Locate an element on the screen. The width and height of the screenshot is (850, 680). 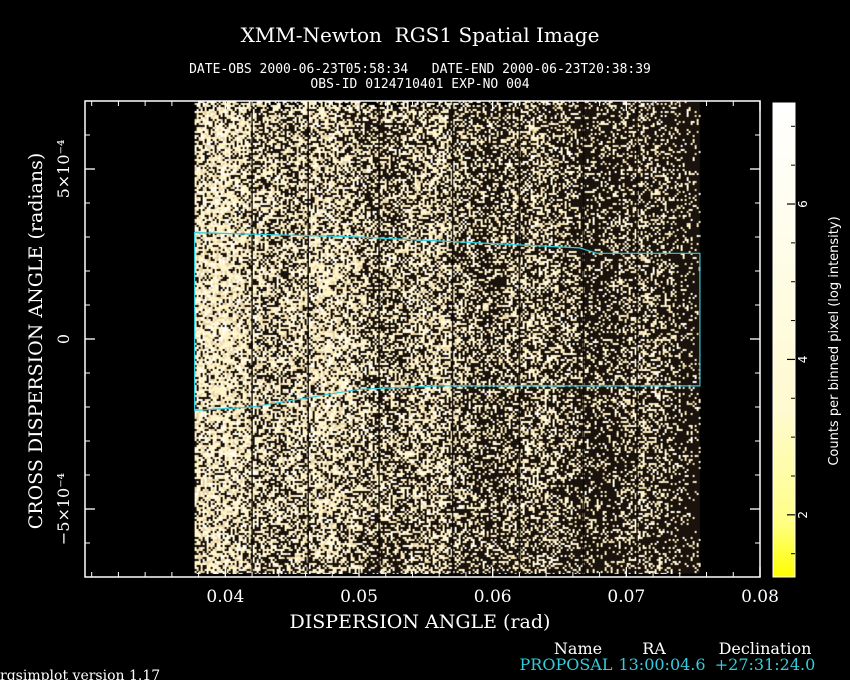
x-tick-label: 0.05 is located at coordinates (359, 597).